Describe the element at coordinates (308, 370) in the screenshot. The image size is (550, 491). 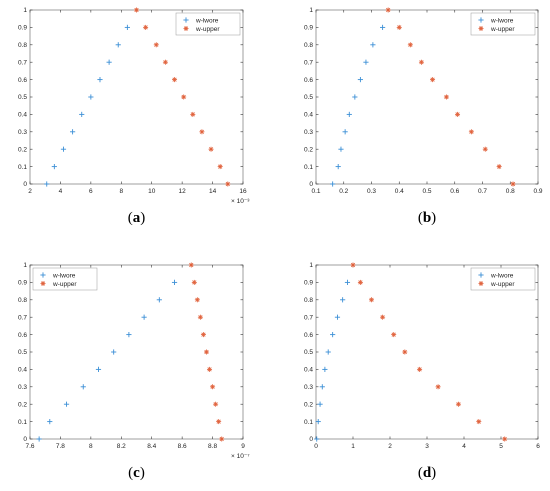
I see `y-tick-label: 0.4` at that location.